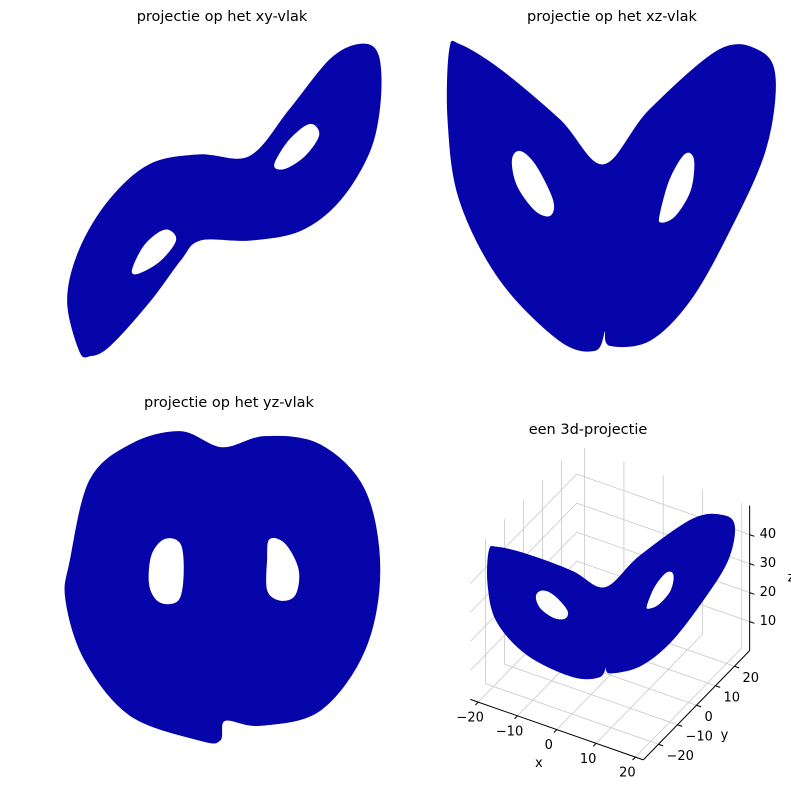  What do you see at coordinates (539, 763) in the screenshot?
I see `x-axis-label: x` at bounding box center [539, 763].